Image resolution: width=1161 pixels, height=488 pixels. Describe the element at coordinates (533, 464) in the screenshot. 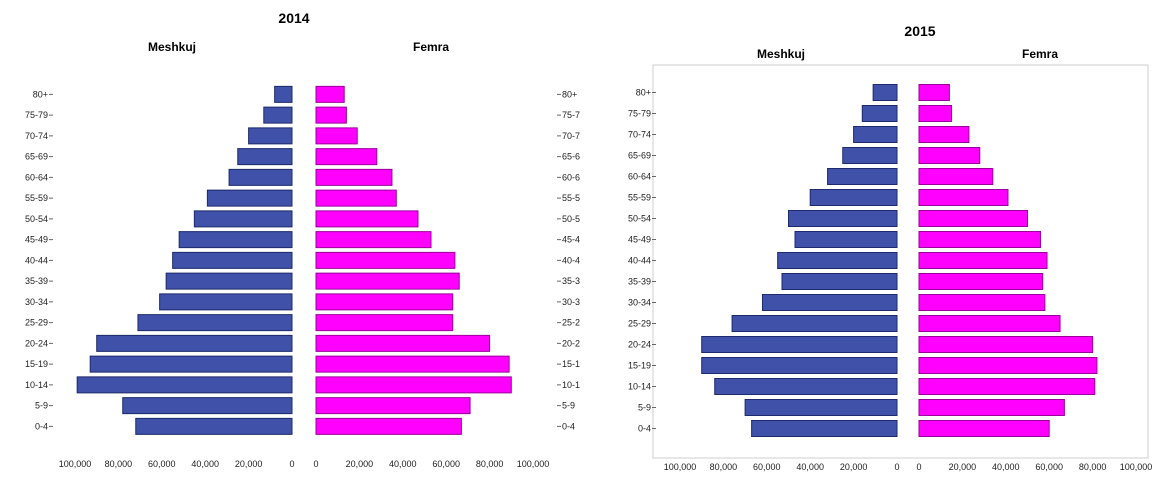

I see `x-tick-label: 100,000` at that location.